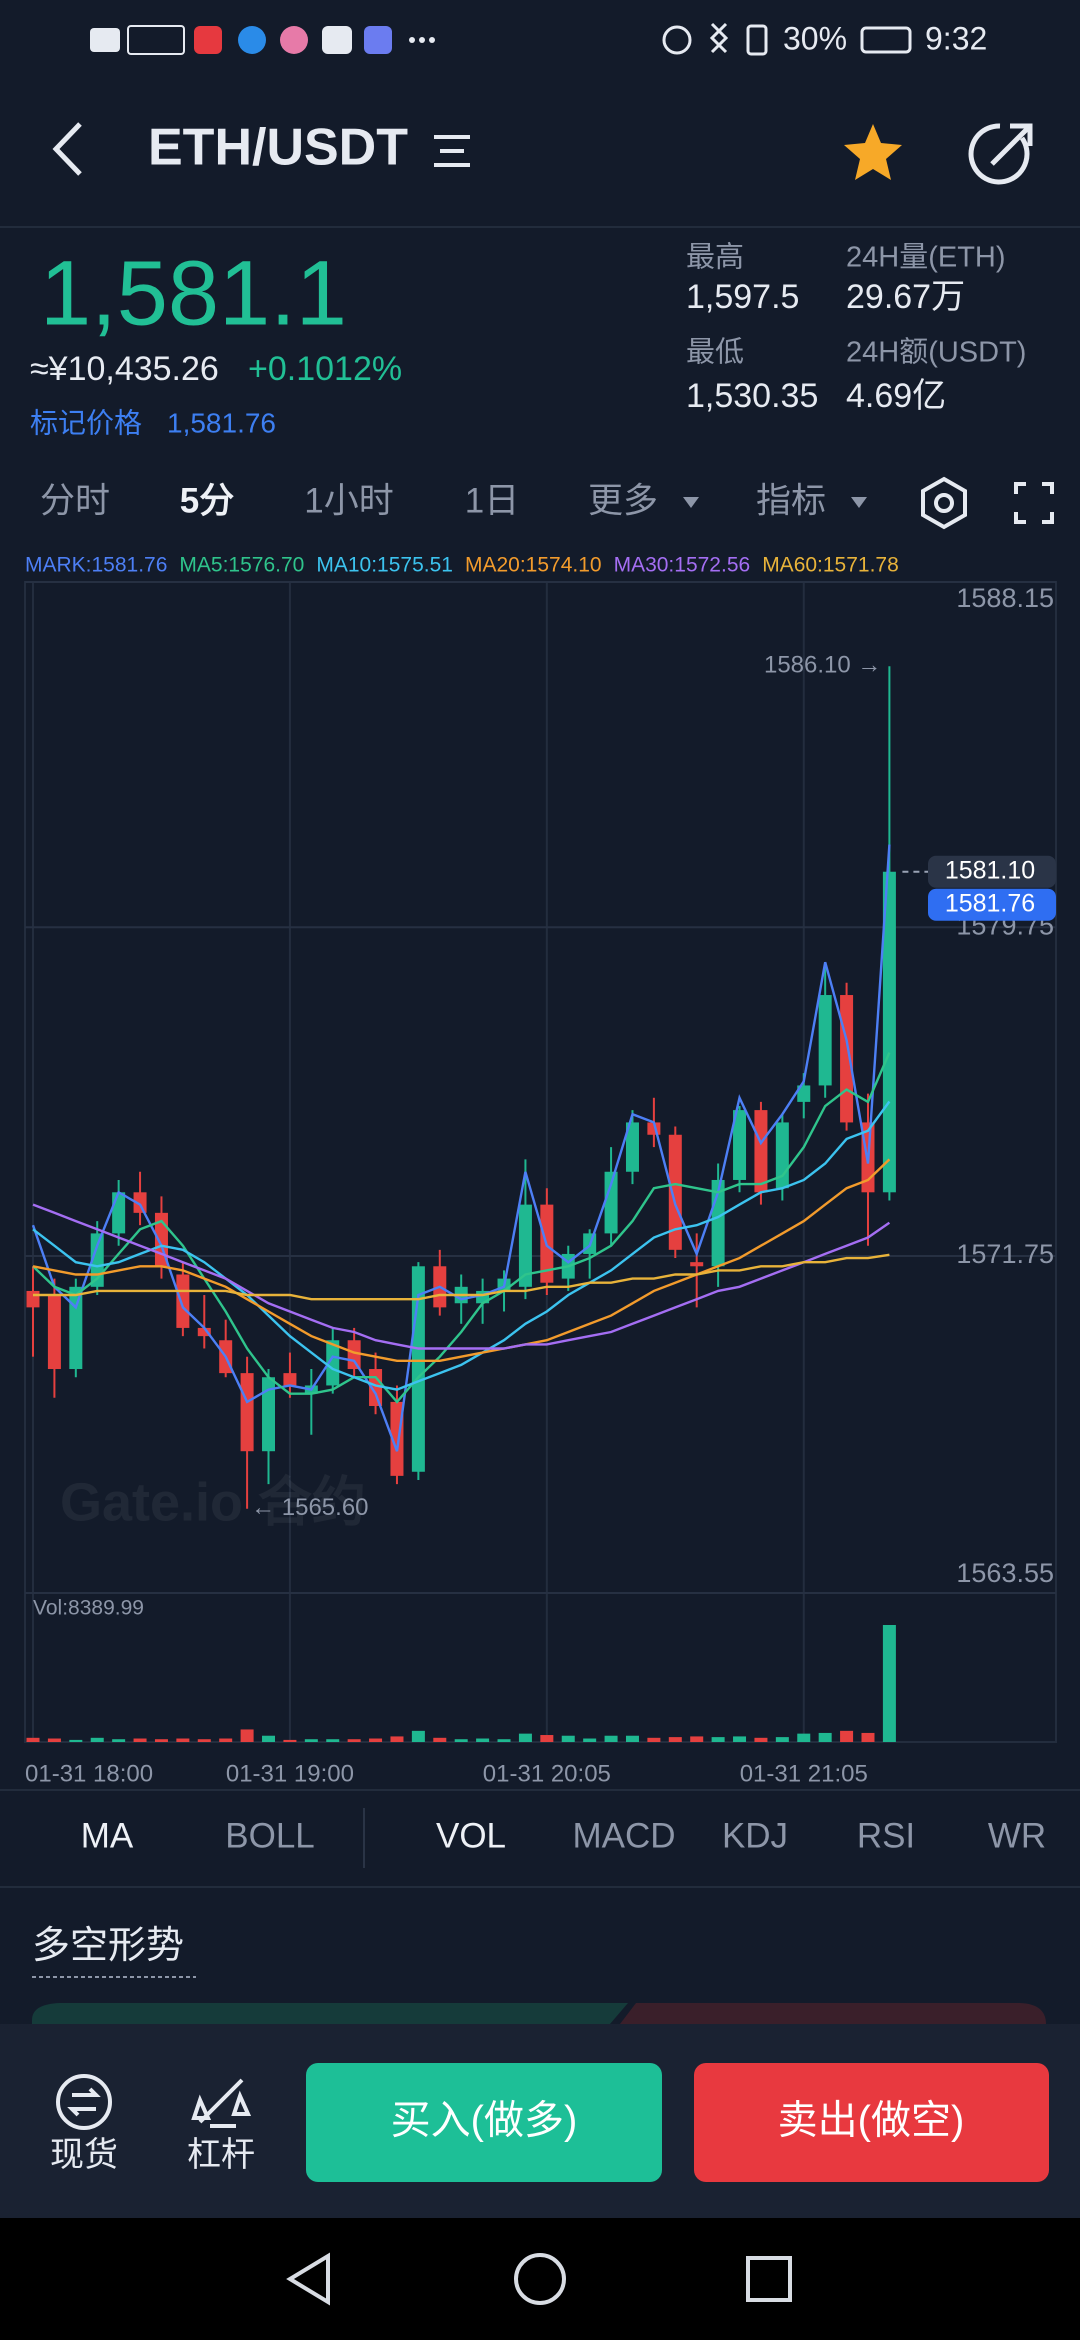 This screenshot has height=2340, width=1080. I want to click on mark-label: 标记价格, so click(86, 422).